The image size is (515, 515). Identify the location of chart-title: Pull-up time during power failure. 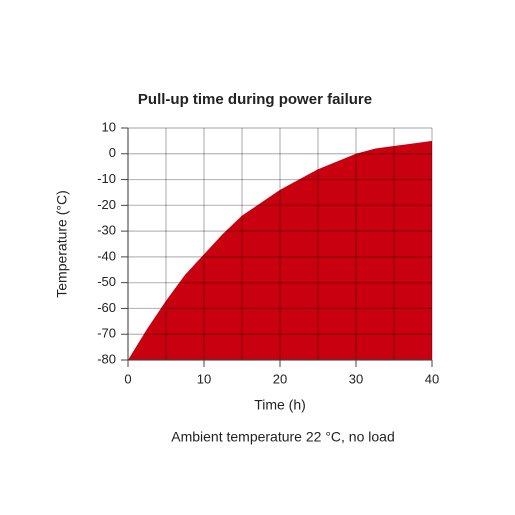
(255, 99).